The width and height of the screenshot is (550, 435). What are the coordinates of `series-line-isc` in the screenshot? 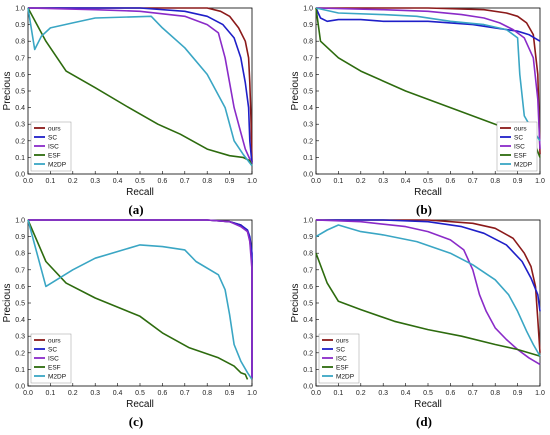 It's located at (140, 298).